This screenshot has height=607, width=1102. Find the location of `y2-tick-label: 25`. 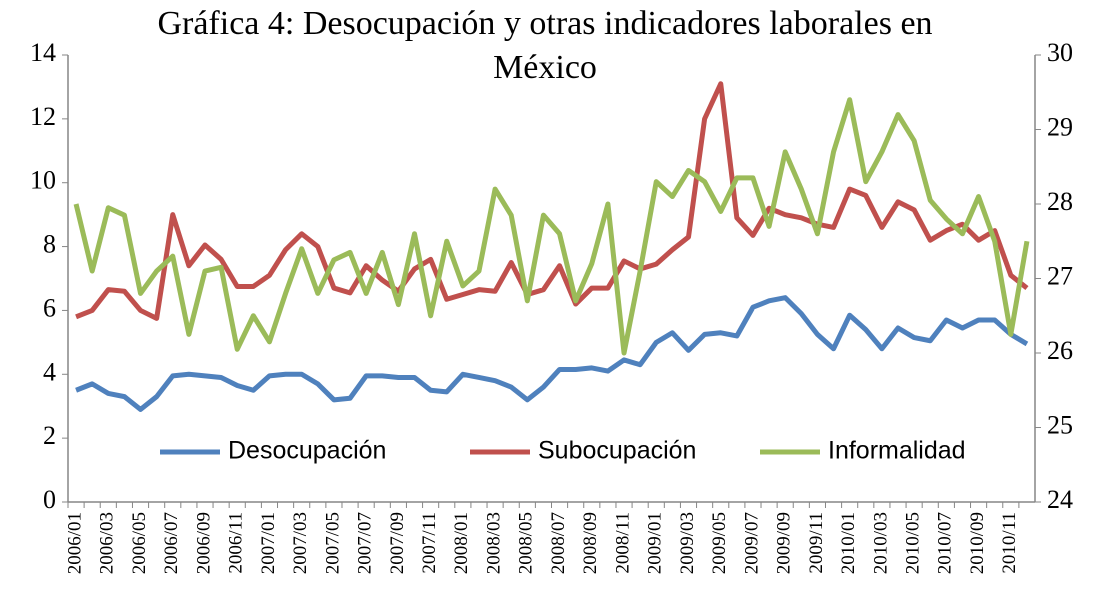

y2-tick-label: 25 is located at coordinates (1060, 424).